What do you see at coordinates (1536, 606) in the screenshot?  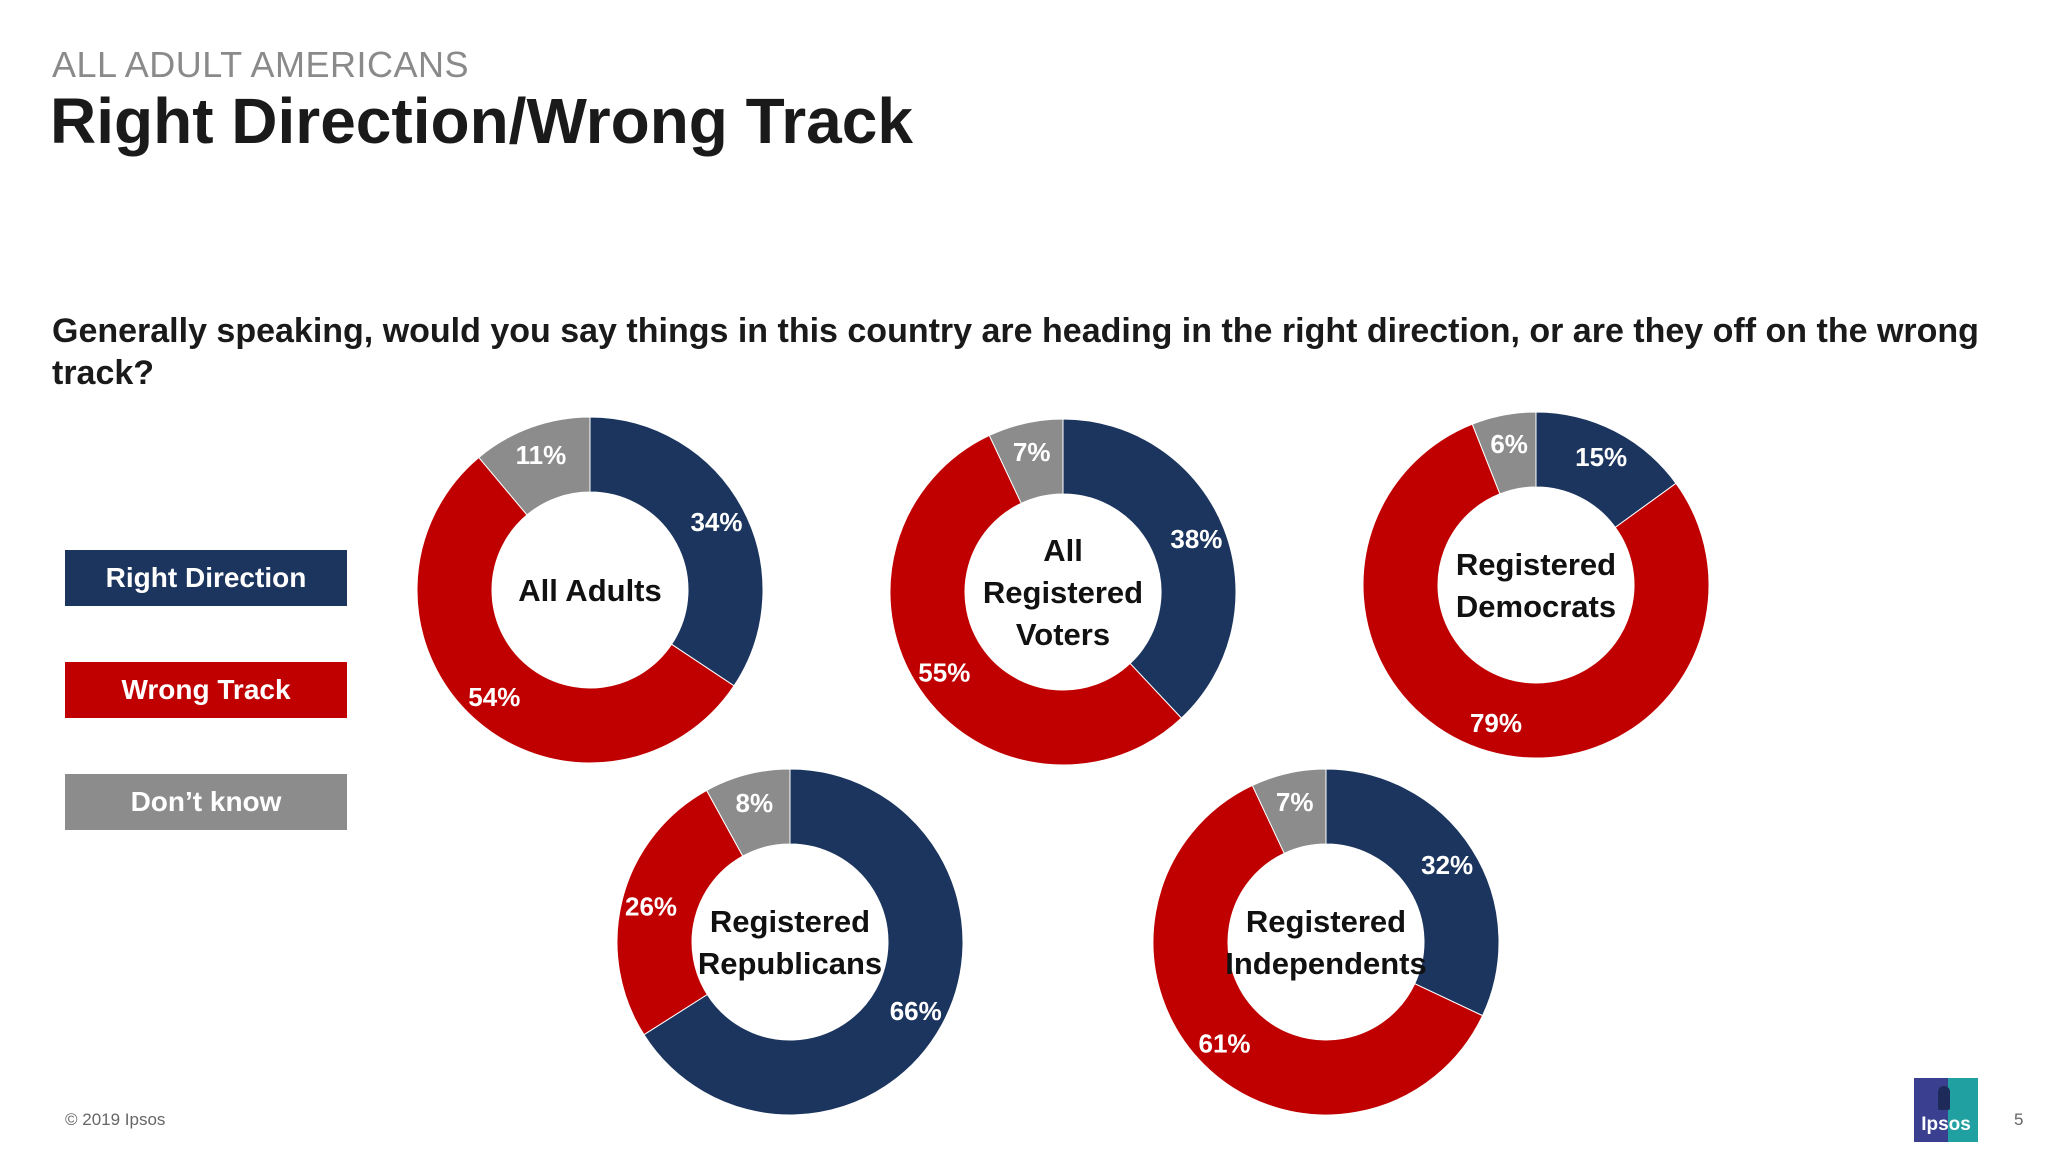 I see `donut-center-label: Democrats` at bounding box center [1536, 606].